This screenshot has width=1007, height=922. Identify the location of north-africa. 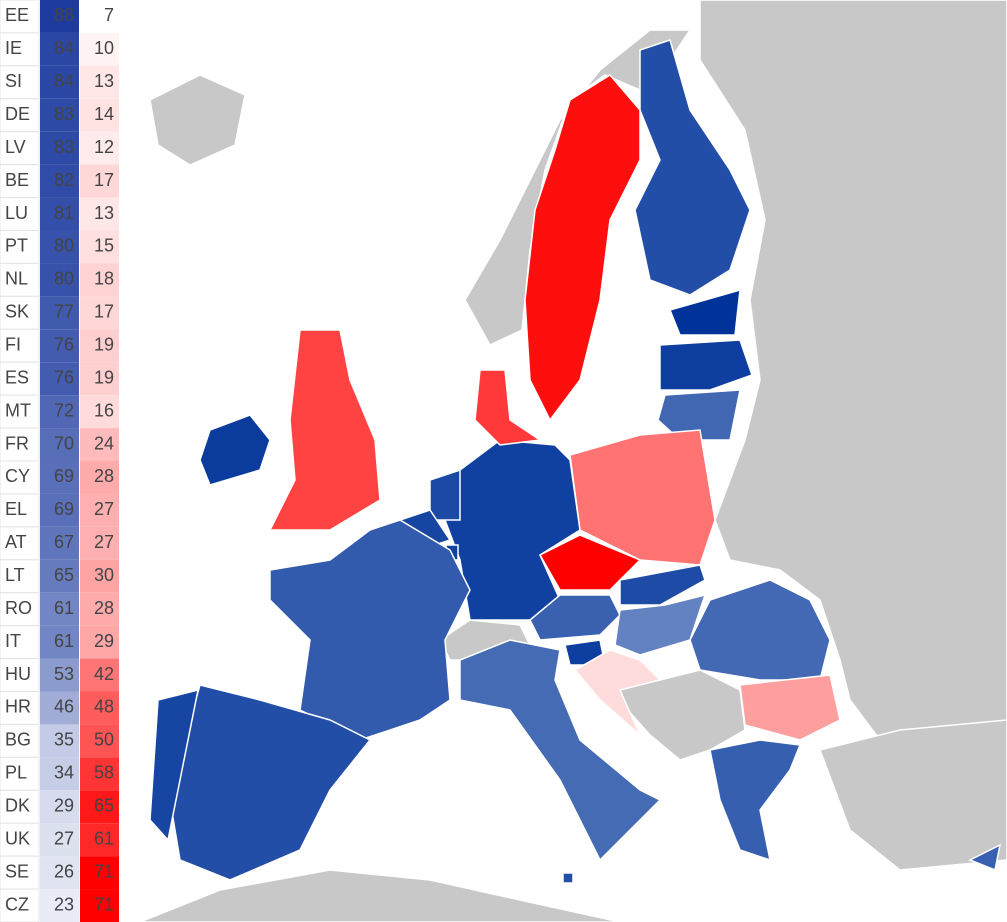
(380, 895).